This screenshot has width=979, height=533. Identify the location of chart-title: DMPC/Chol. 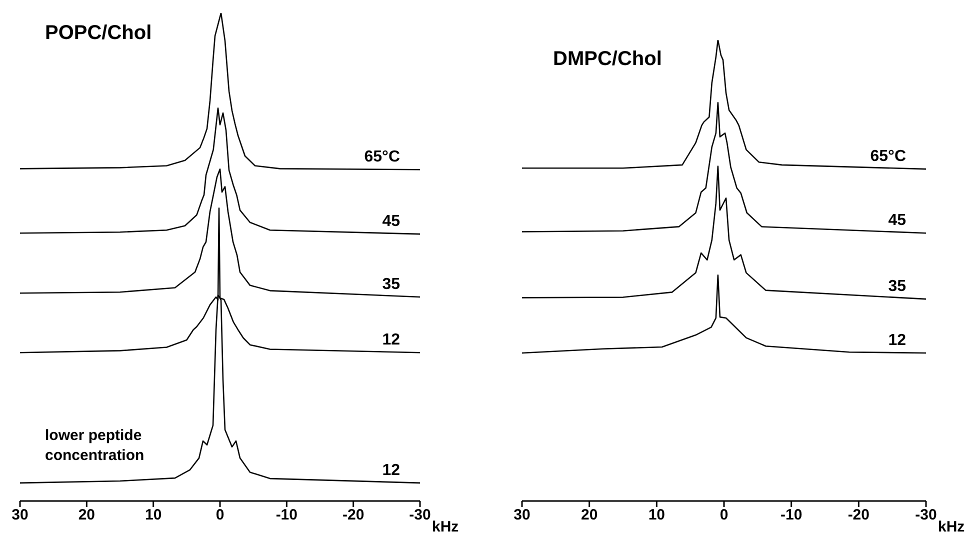
(607, 59).